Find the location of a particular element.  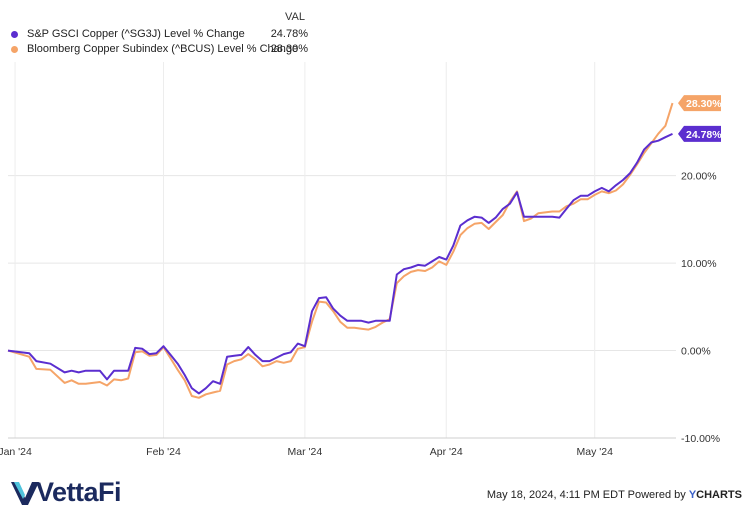

y-tick-label: 20.00% is located at coordinates (699, 177).